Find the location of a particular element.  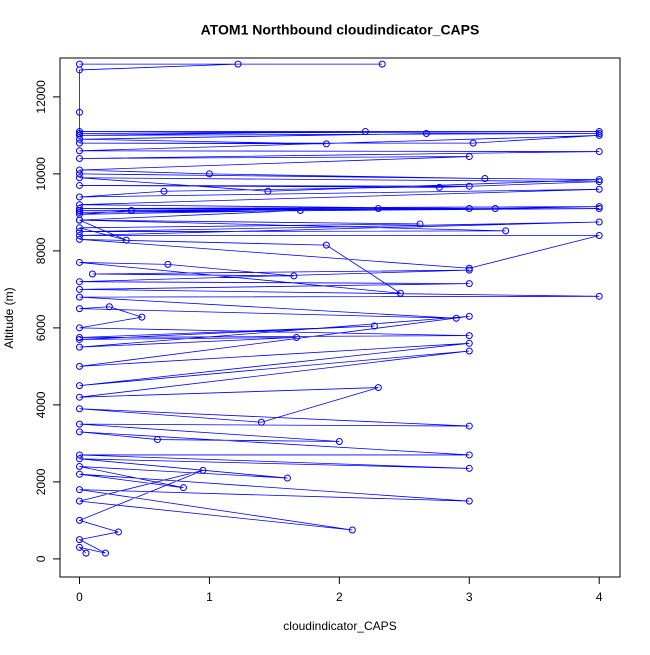

x-tick-label: 2 is located at coordinates (339, 597).